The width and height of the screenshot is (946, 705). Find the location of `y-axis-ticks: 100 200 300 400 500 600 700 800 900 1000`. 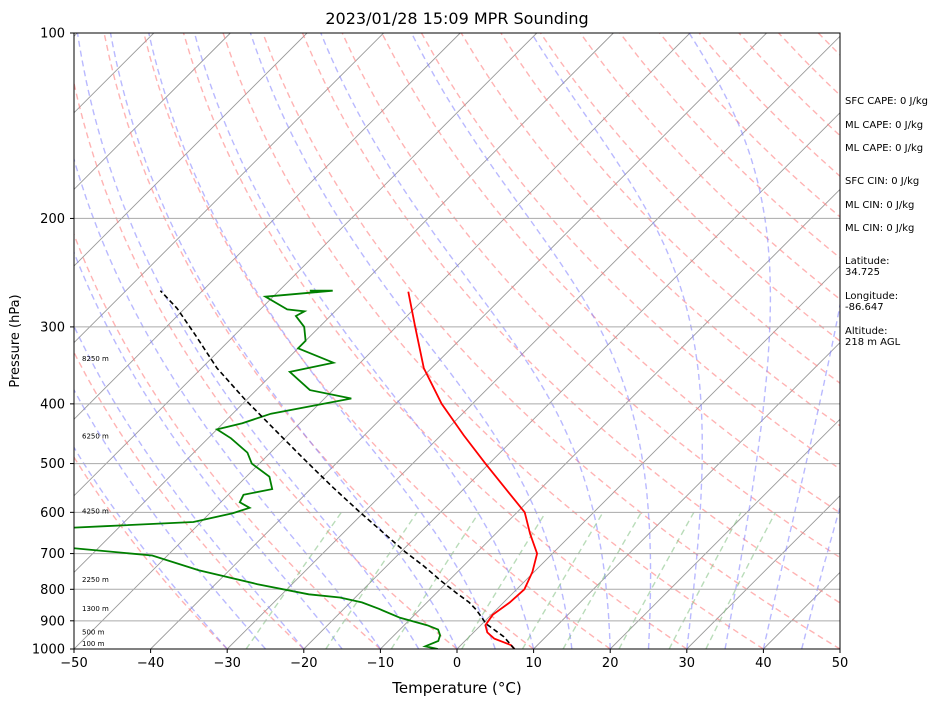

y-axis-ticks: 100 200 300 400 500 600 700 800 900 1000 is located at coordinates (53, 342).